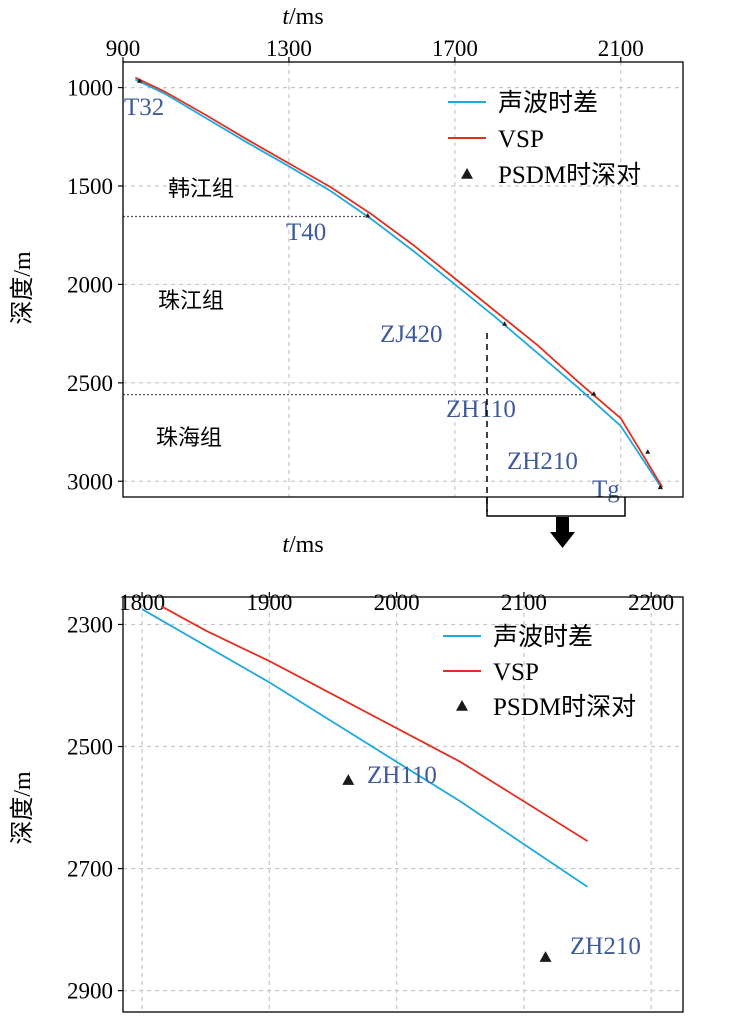  Describe the element at coordinates (123, 48) in the screenshot. I see `x-tick-label: 900` at that location.